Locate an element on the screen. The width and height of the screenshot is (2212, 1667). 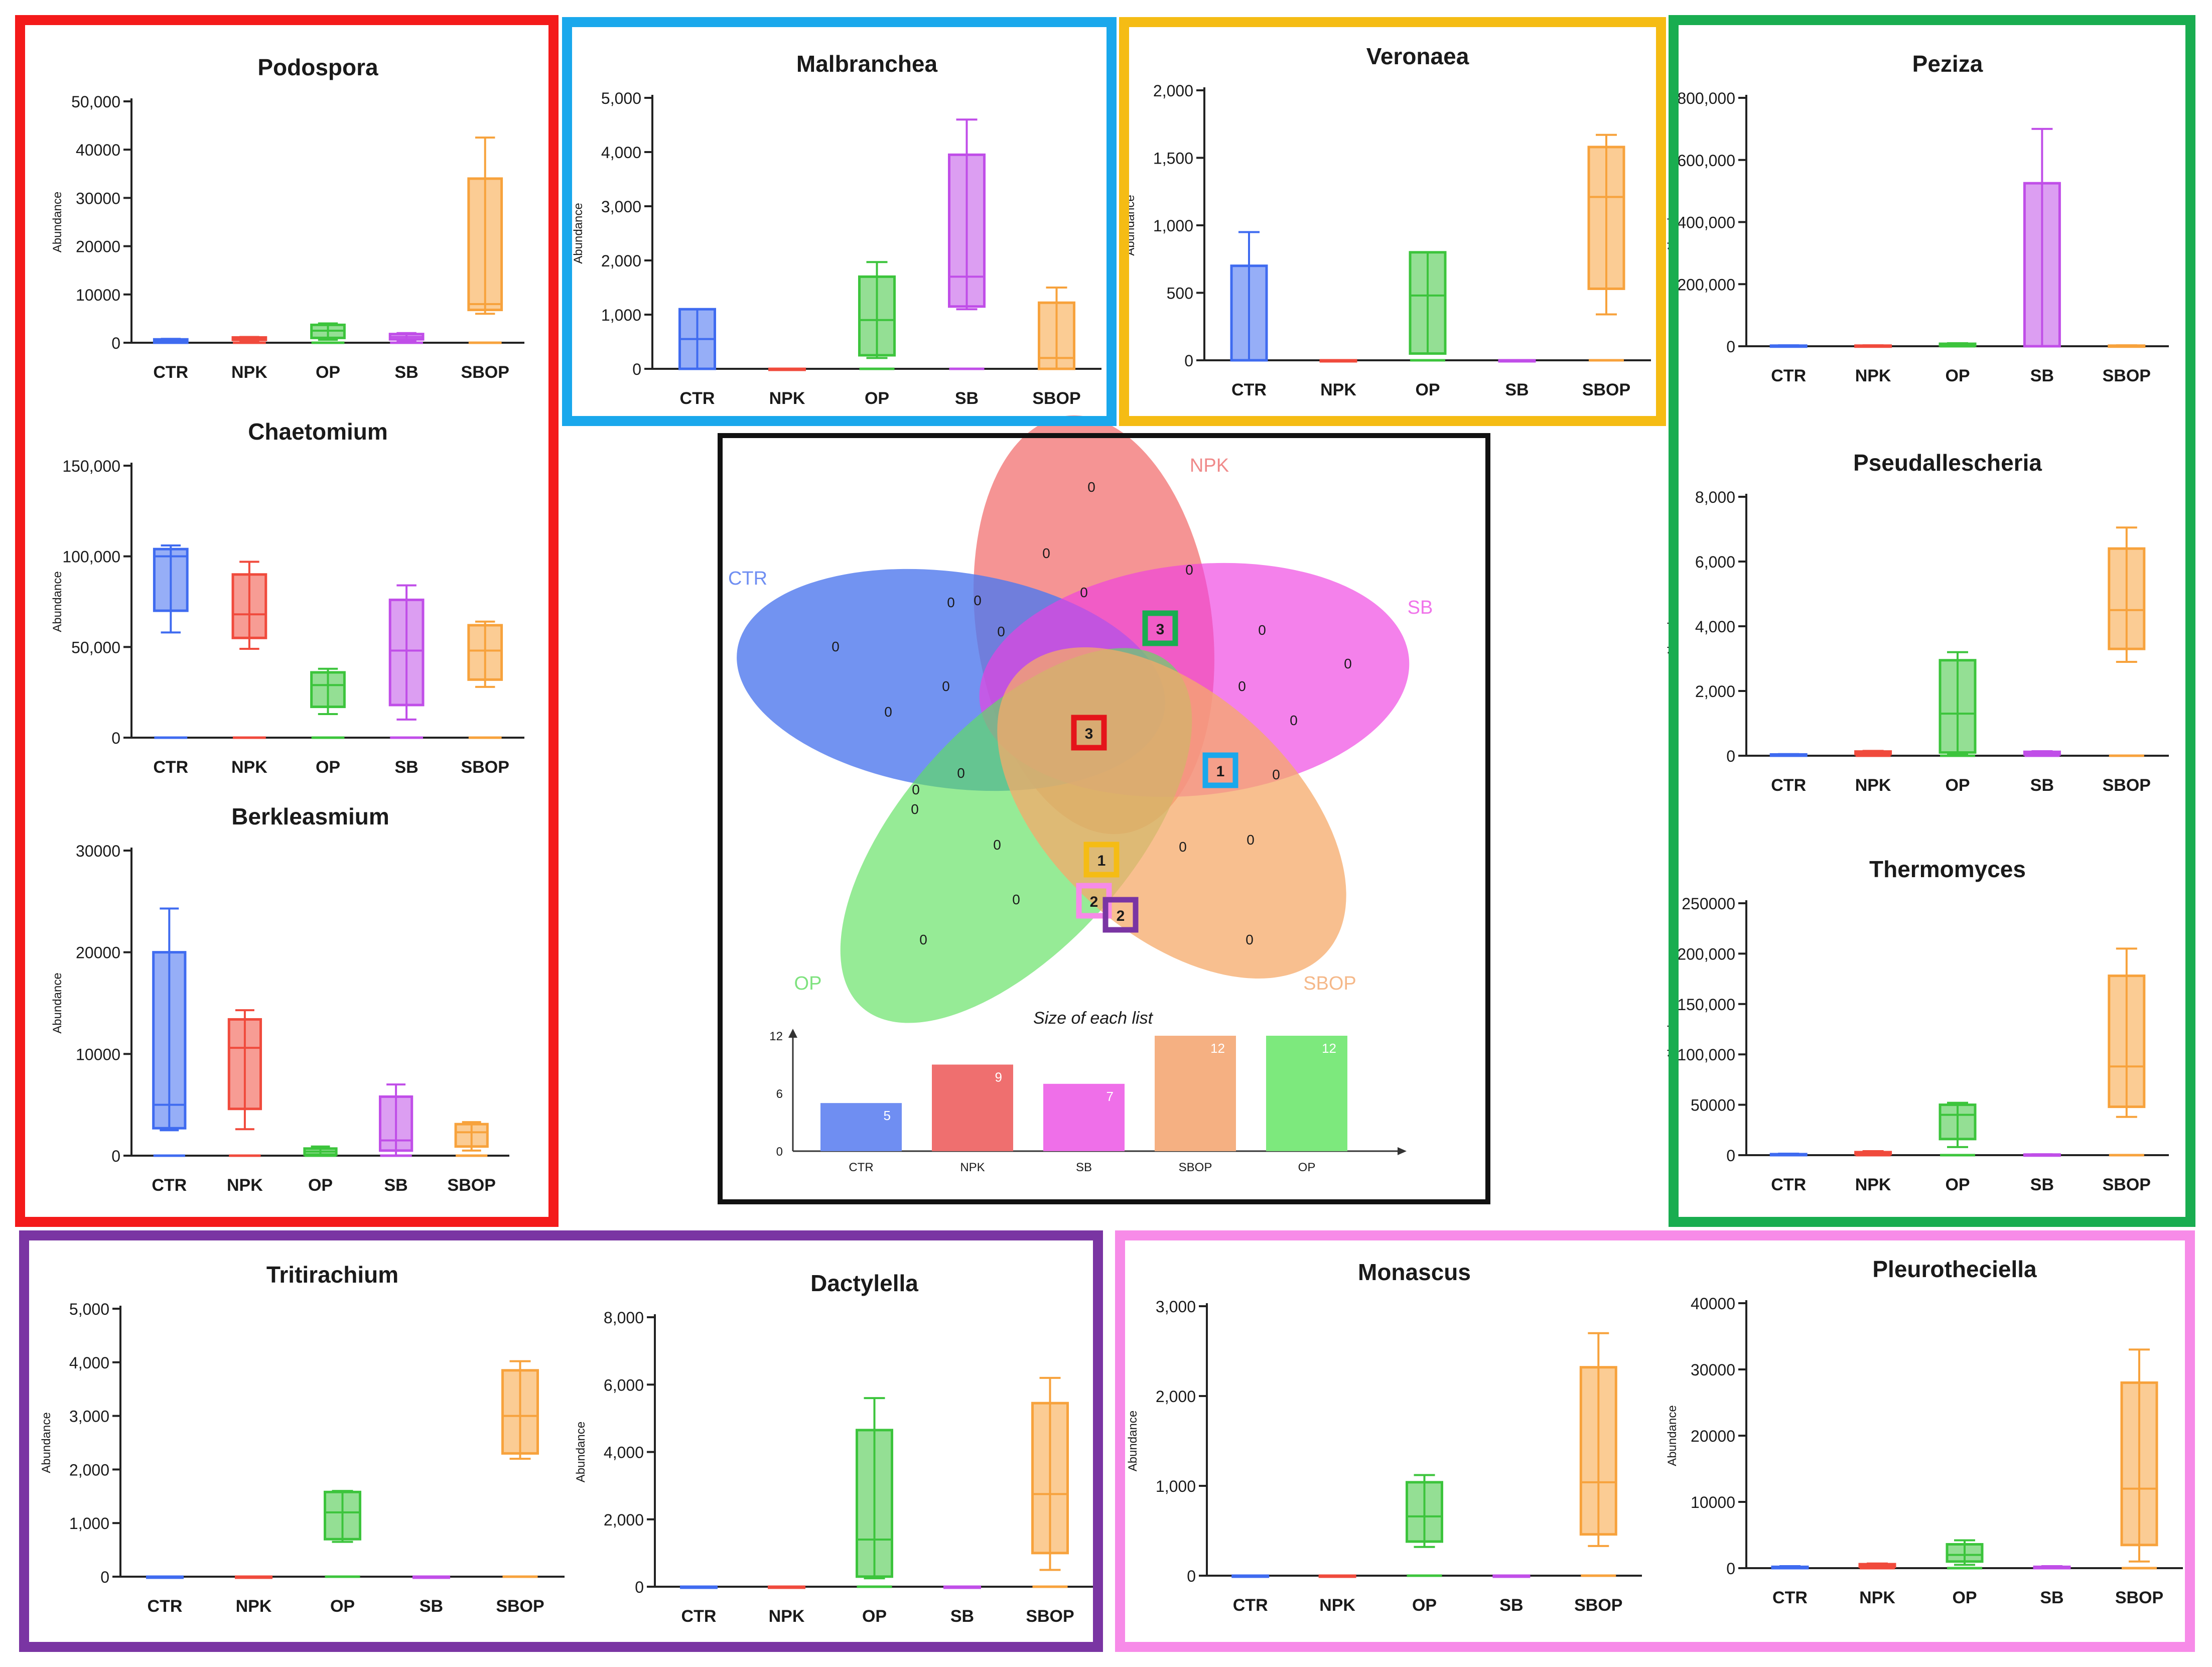
bar-op is located at coordinates (1306, 1093).